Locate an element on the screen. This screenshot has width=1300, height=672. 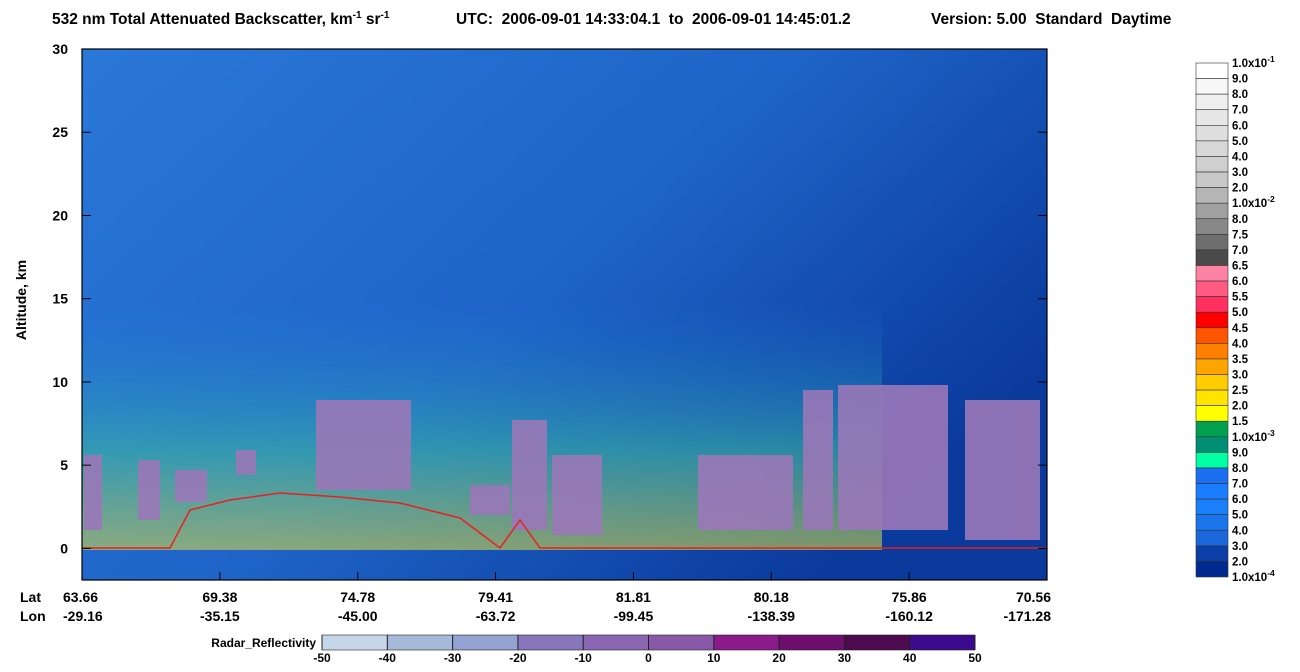
colorbar-label-exponent: -1 is located at coordinates (1271, 59).